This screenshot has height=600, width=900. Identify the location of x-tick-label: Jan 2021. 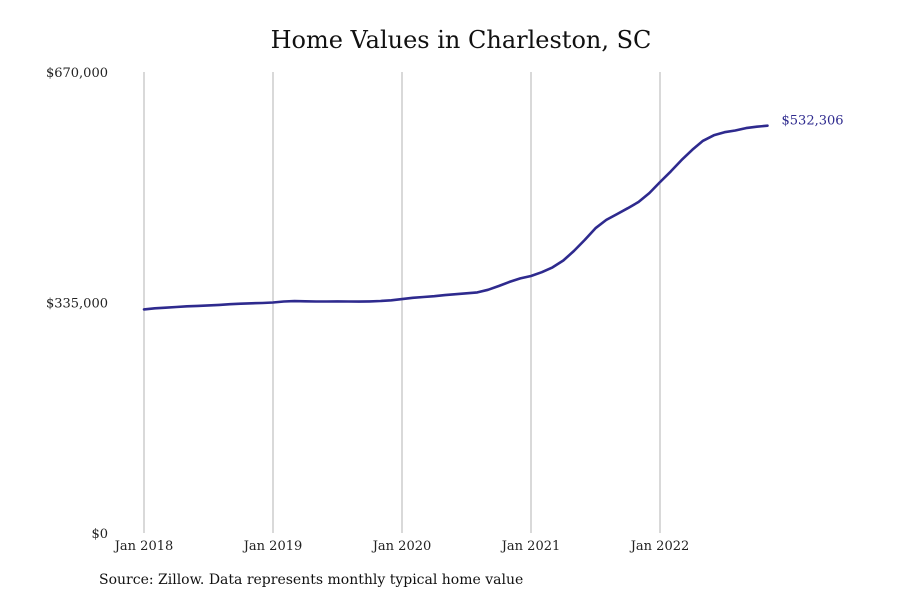
(530, 546).